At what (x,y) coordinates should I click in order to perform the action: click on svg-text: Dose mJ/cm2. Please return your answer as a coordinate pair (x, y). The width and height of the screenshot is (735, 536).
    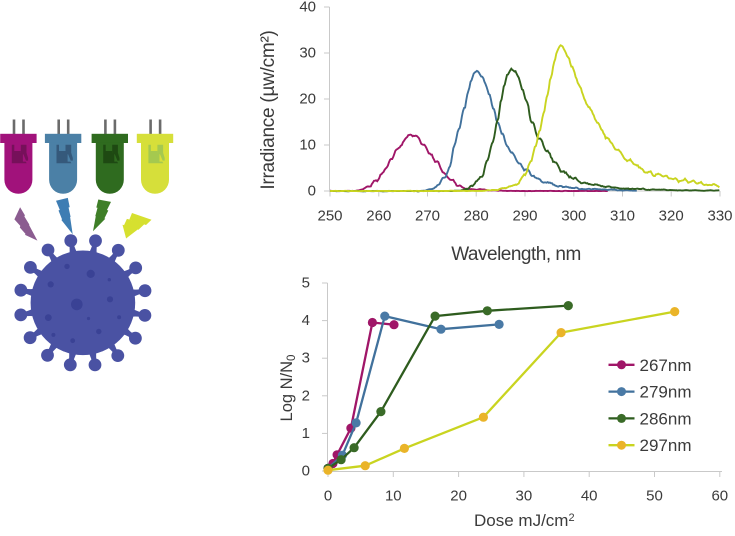
    Looking at the image, I should click on (524, 520).